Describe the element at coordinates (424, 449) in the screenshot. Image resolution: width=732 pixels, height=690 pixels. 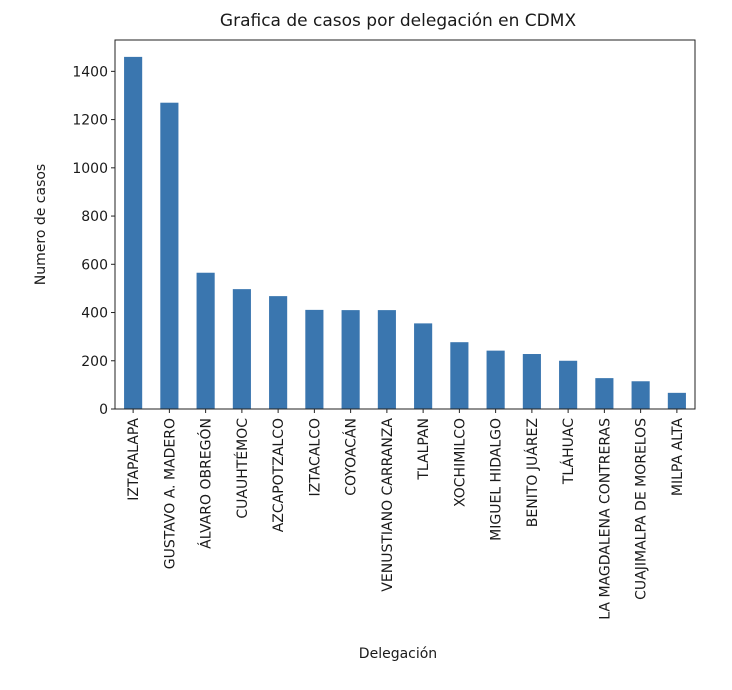
I see `x-tick-label: TLALPAN` at that location.